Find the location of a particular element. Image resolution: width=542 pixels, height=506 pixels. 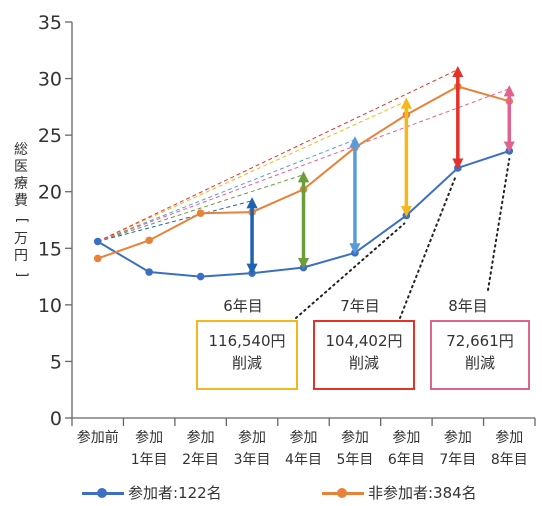

legend-non-participants: 非参加者:384名 is located at coordinates (399, 492).